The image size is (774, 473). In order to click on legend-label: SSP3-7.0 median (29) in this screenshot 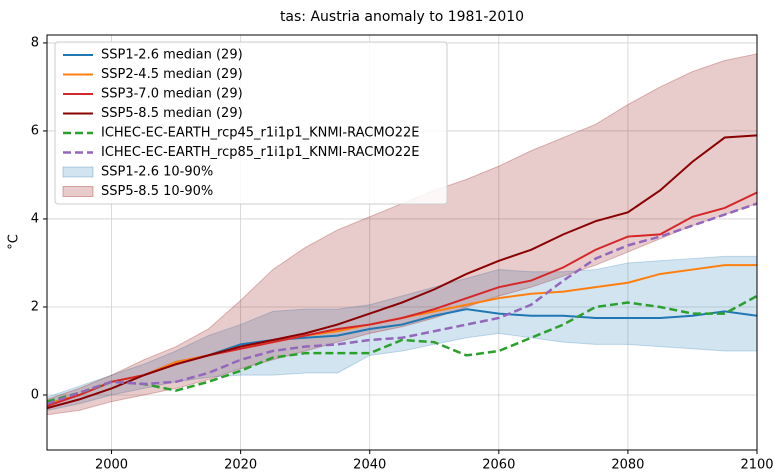, I will do `click(172, 94)`.